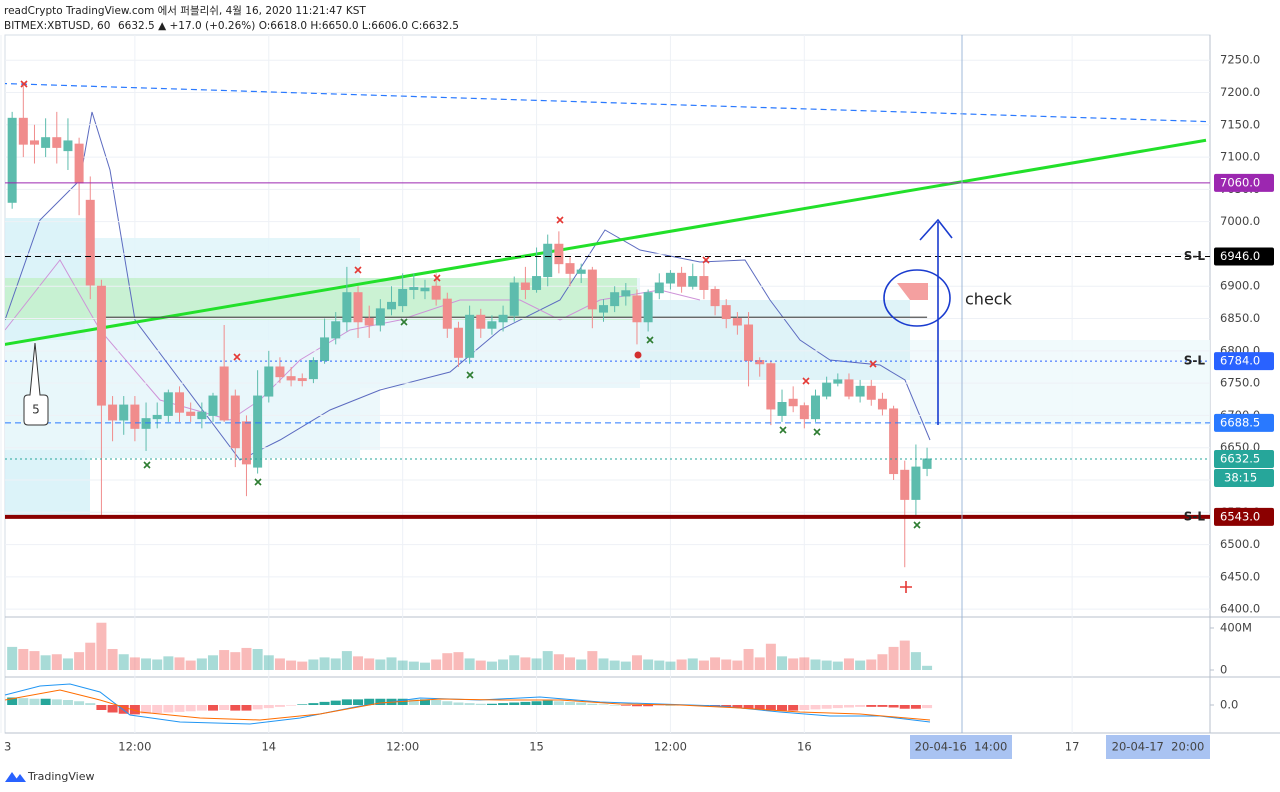  What do you see at coordinates (606, 102) in the screenshot?
I see `trend-line` at bounding box center [606, 102].